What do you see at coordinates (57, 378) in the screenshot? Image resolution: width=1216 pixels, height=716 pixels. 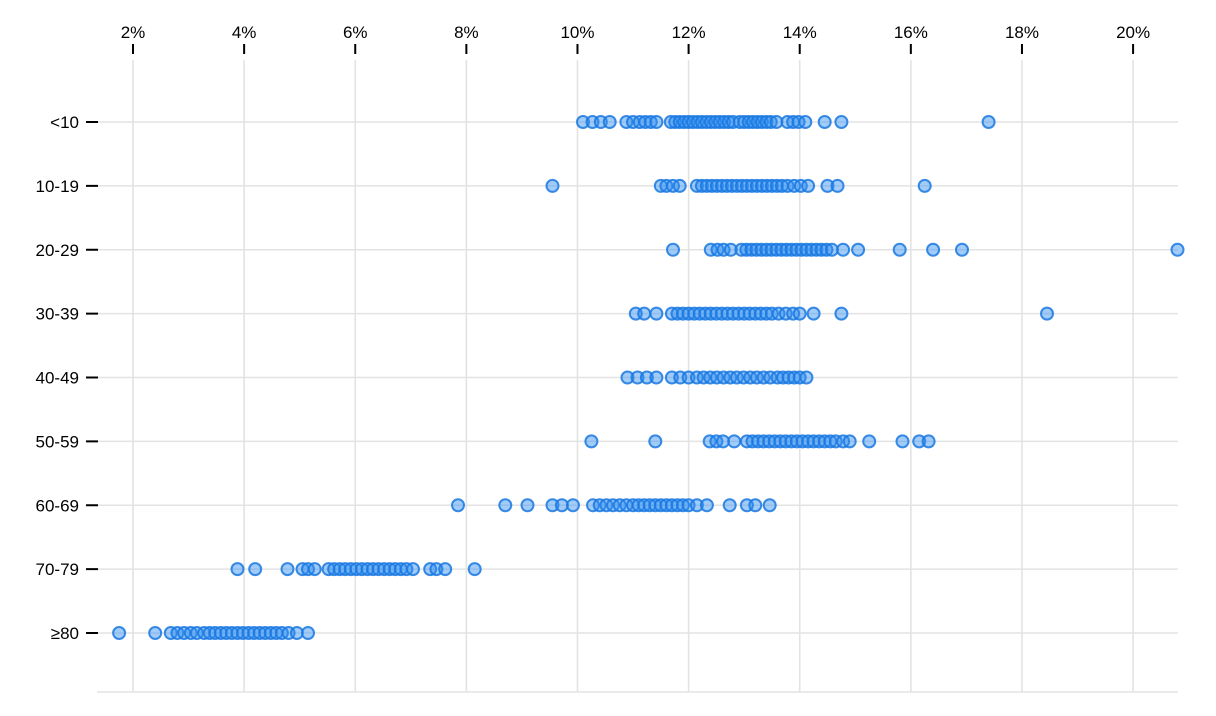 I see `y-tick-label: 40-49` at bounding box center [57, 378].